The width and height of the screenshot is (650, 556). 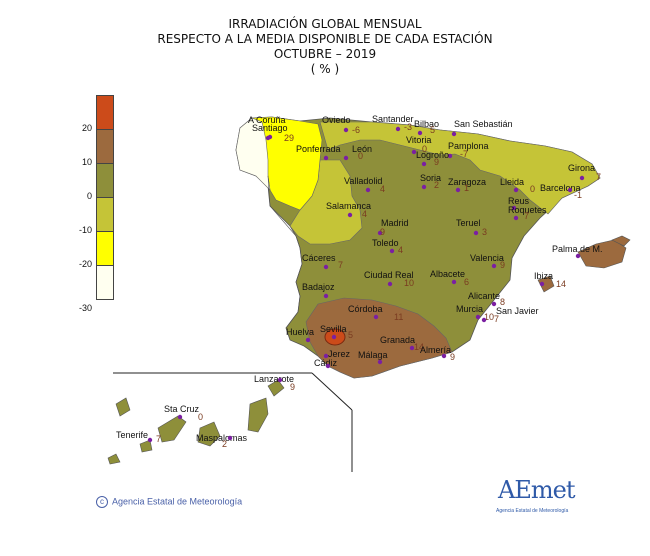 I want to click on station-value-sevilla: 5, so click(x=350, y=335).